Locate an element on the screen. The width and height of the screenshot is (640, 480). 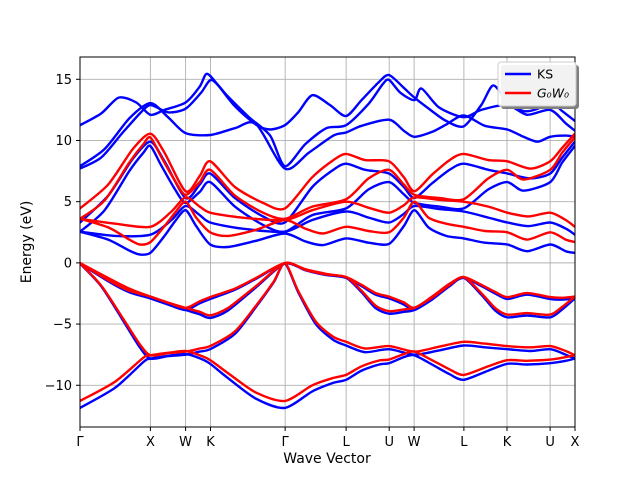
y-tick-label: 15 is located at coordinates (63, 80).